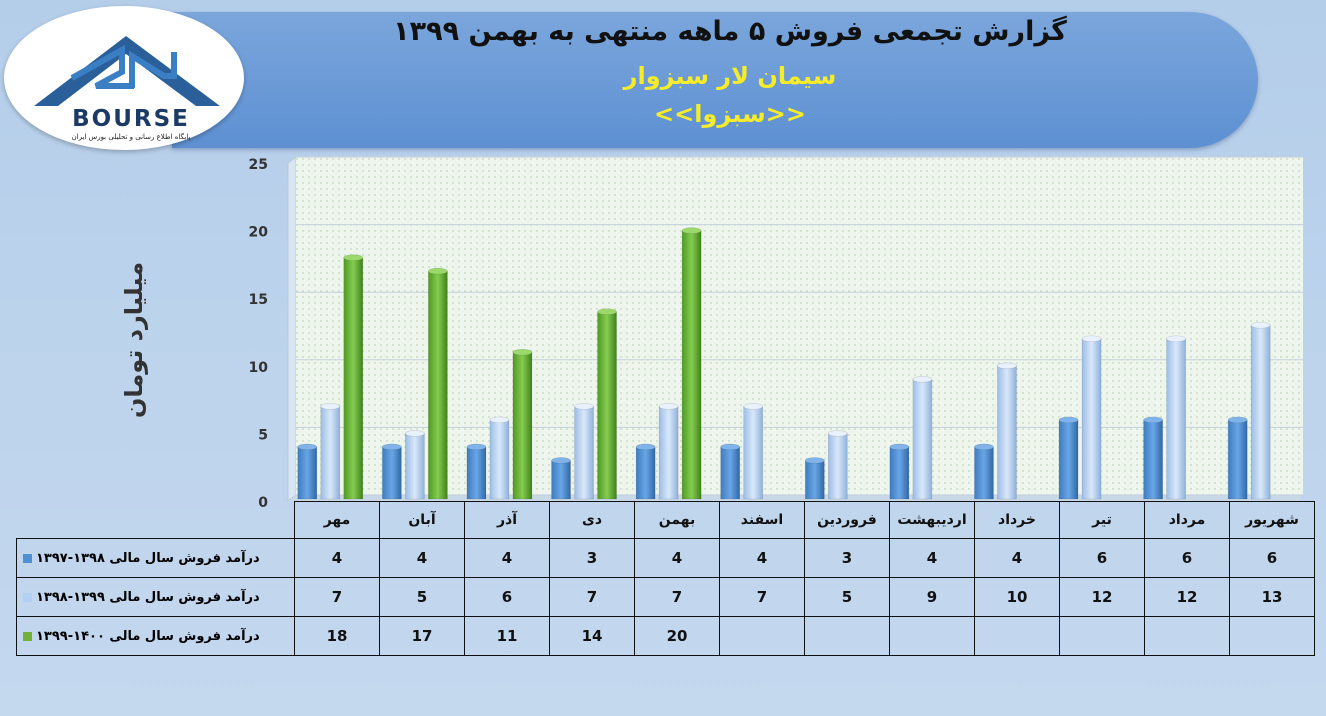 The width and height of the screenshot is (1326, 716). I want to click on category-label: فروردین, so click(847, 520).